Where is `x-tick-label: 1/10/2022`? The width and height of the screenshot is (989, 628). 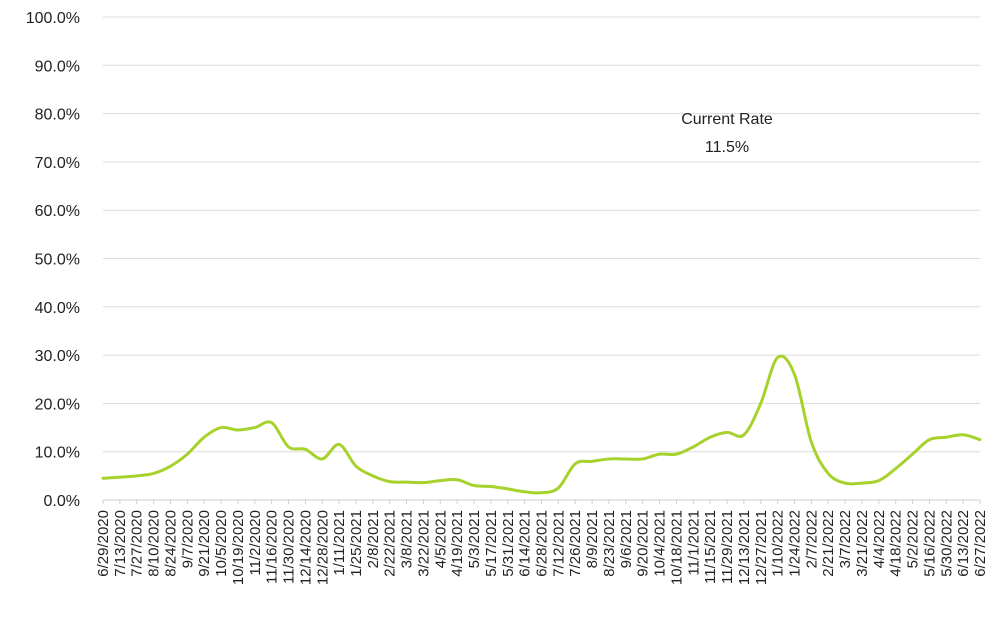 x-tick-label: 1/10/2022 is located at coordinates (778, 543).